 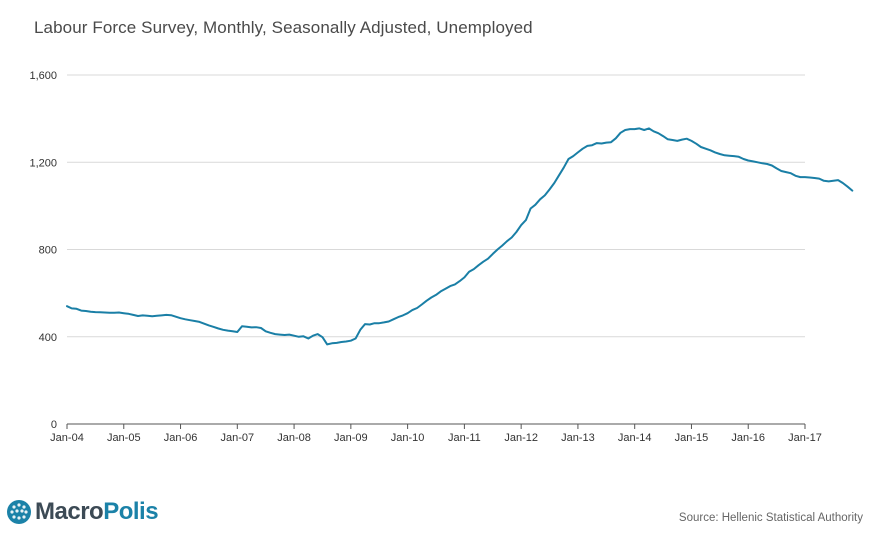 I want to click on x-tick-label: Jan-11, so click(x=464, y=438).